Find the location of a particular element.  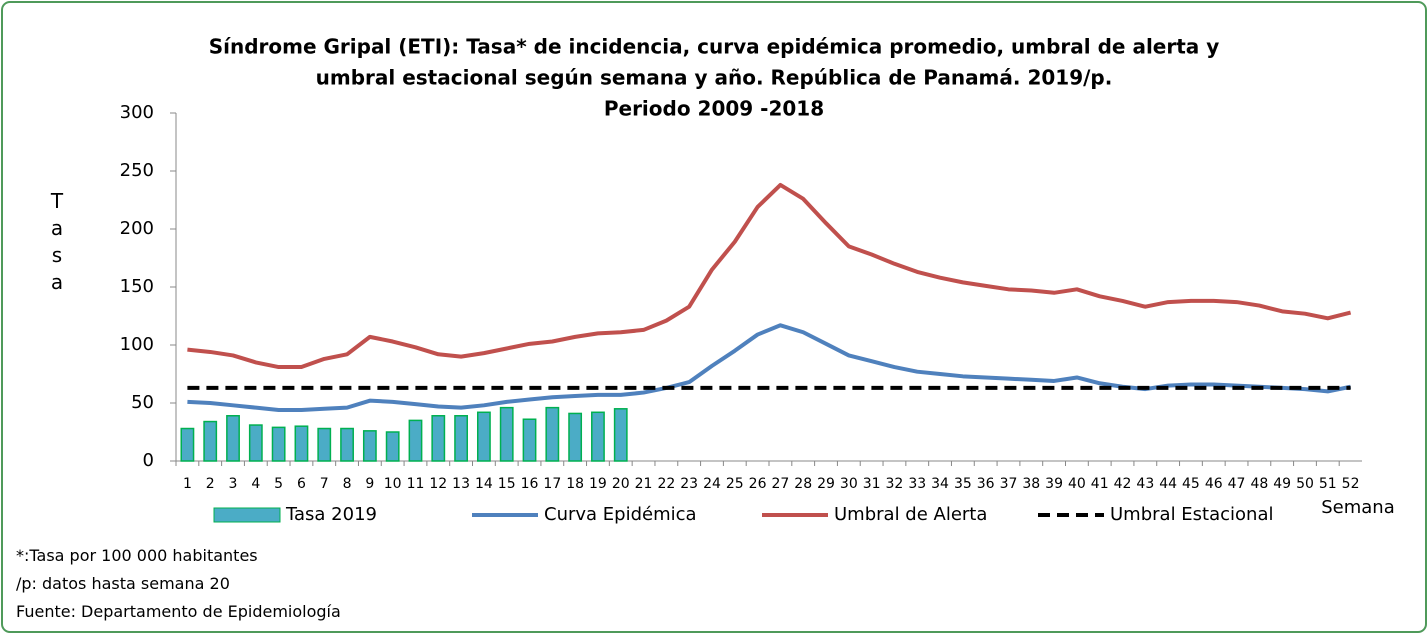

series-line is located at coordinates (769, 367).